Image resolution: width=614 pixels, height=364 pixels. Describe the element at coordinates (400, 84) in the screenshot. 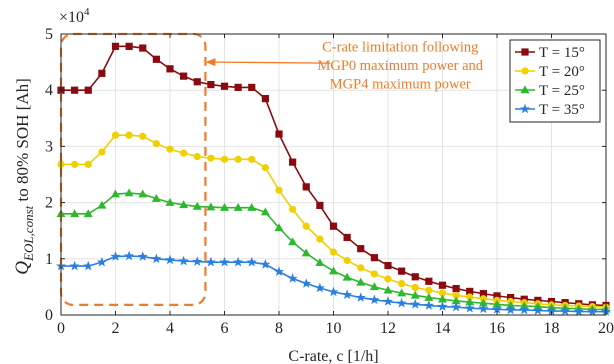

I see `annotation-text-line: MGP4 maximum power` at that location.